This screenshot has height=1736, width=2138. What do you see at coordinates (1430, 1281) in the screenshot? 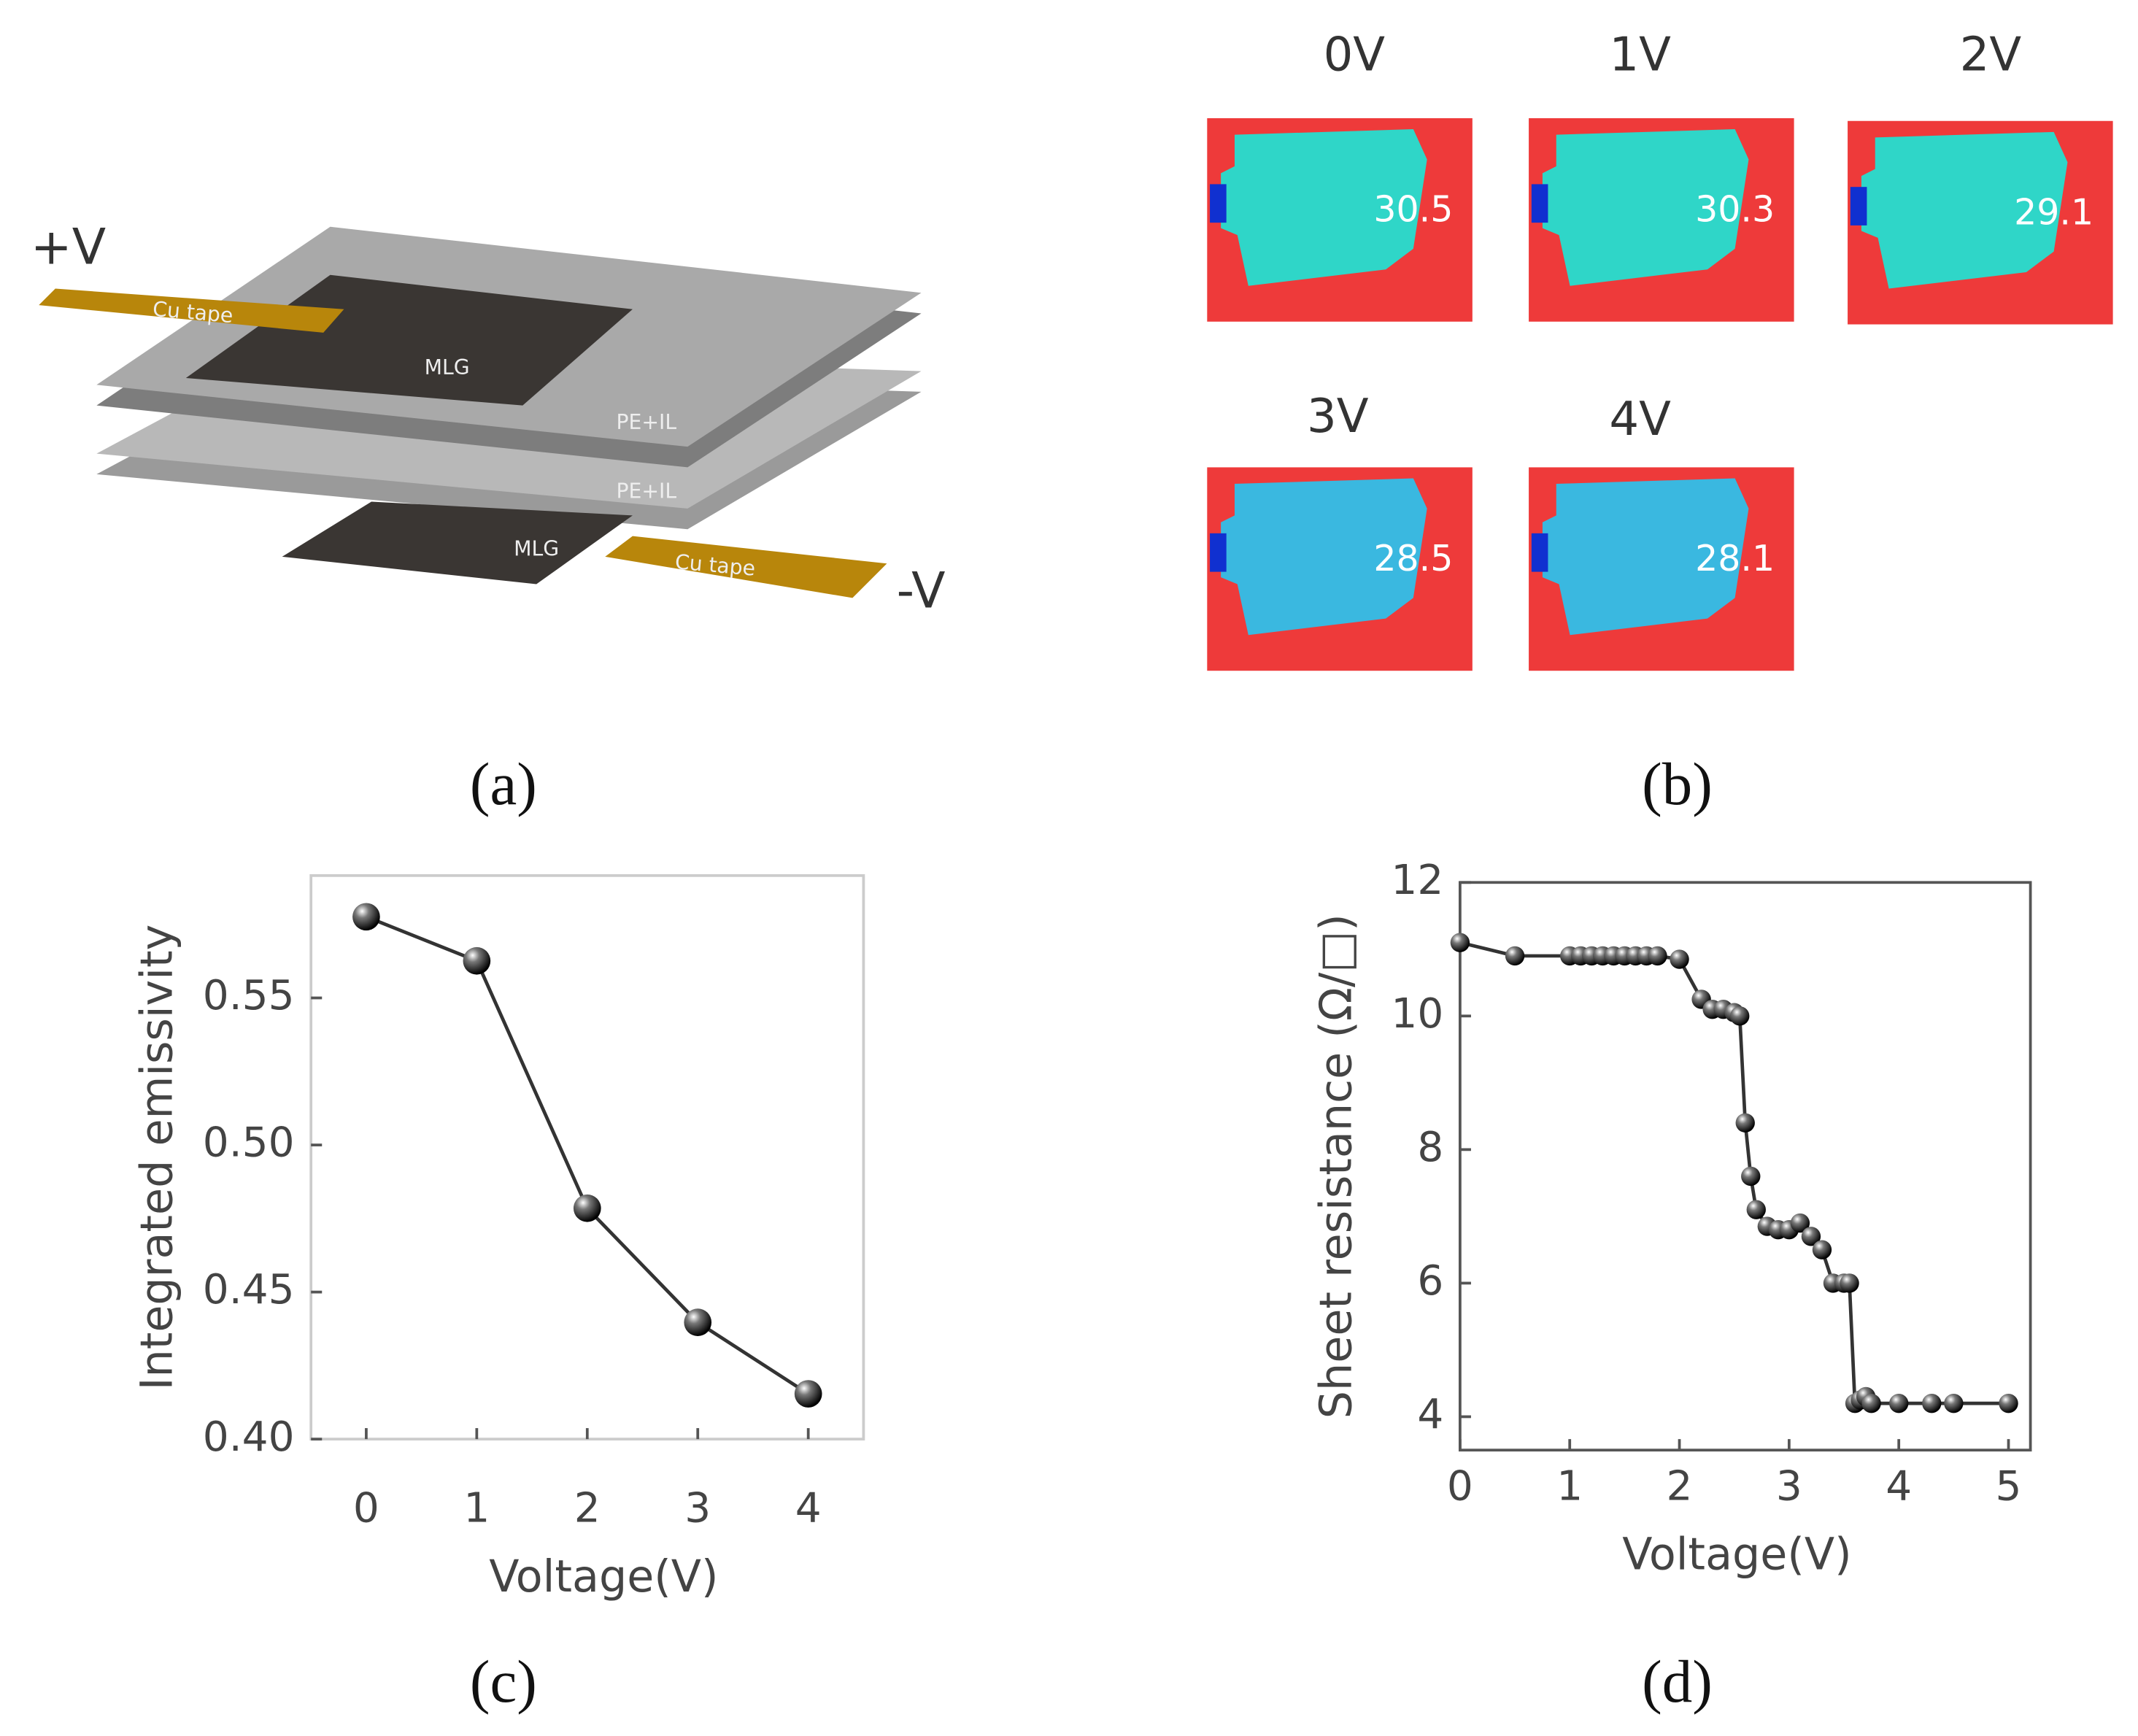
I see `y-tick-label: 6` at bounding box center [1430, 1281].